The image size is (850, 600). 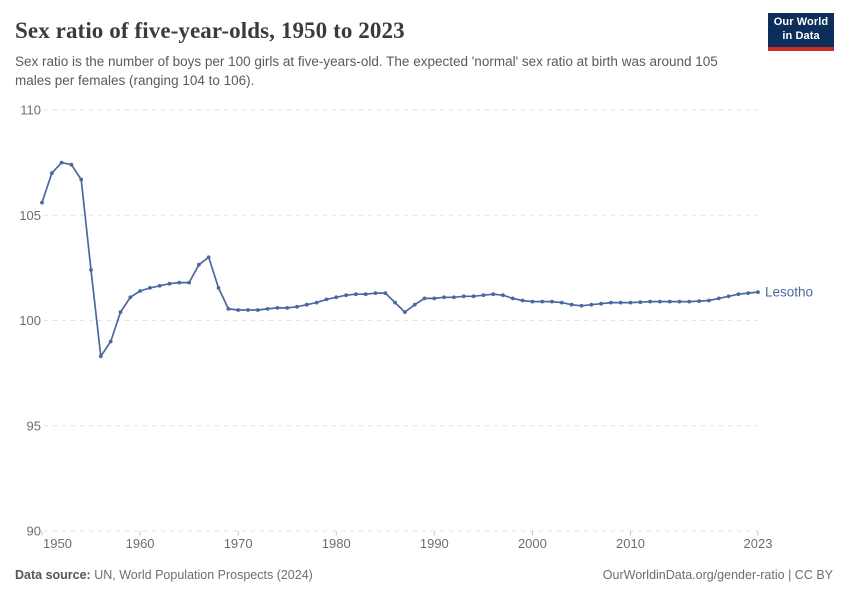 I want to click on data-point-1998, so click(x=512, y=298).